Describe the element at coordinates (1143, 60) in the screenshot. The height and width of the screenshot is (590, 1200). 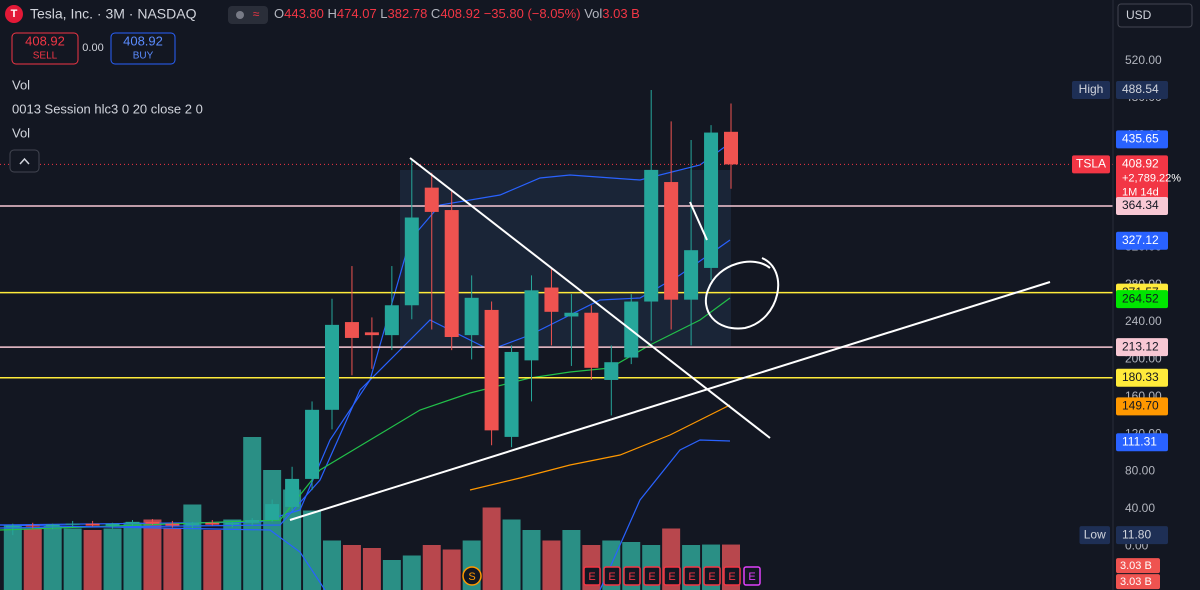
I see `y-tick-label: 520.00` at that location.